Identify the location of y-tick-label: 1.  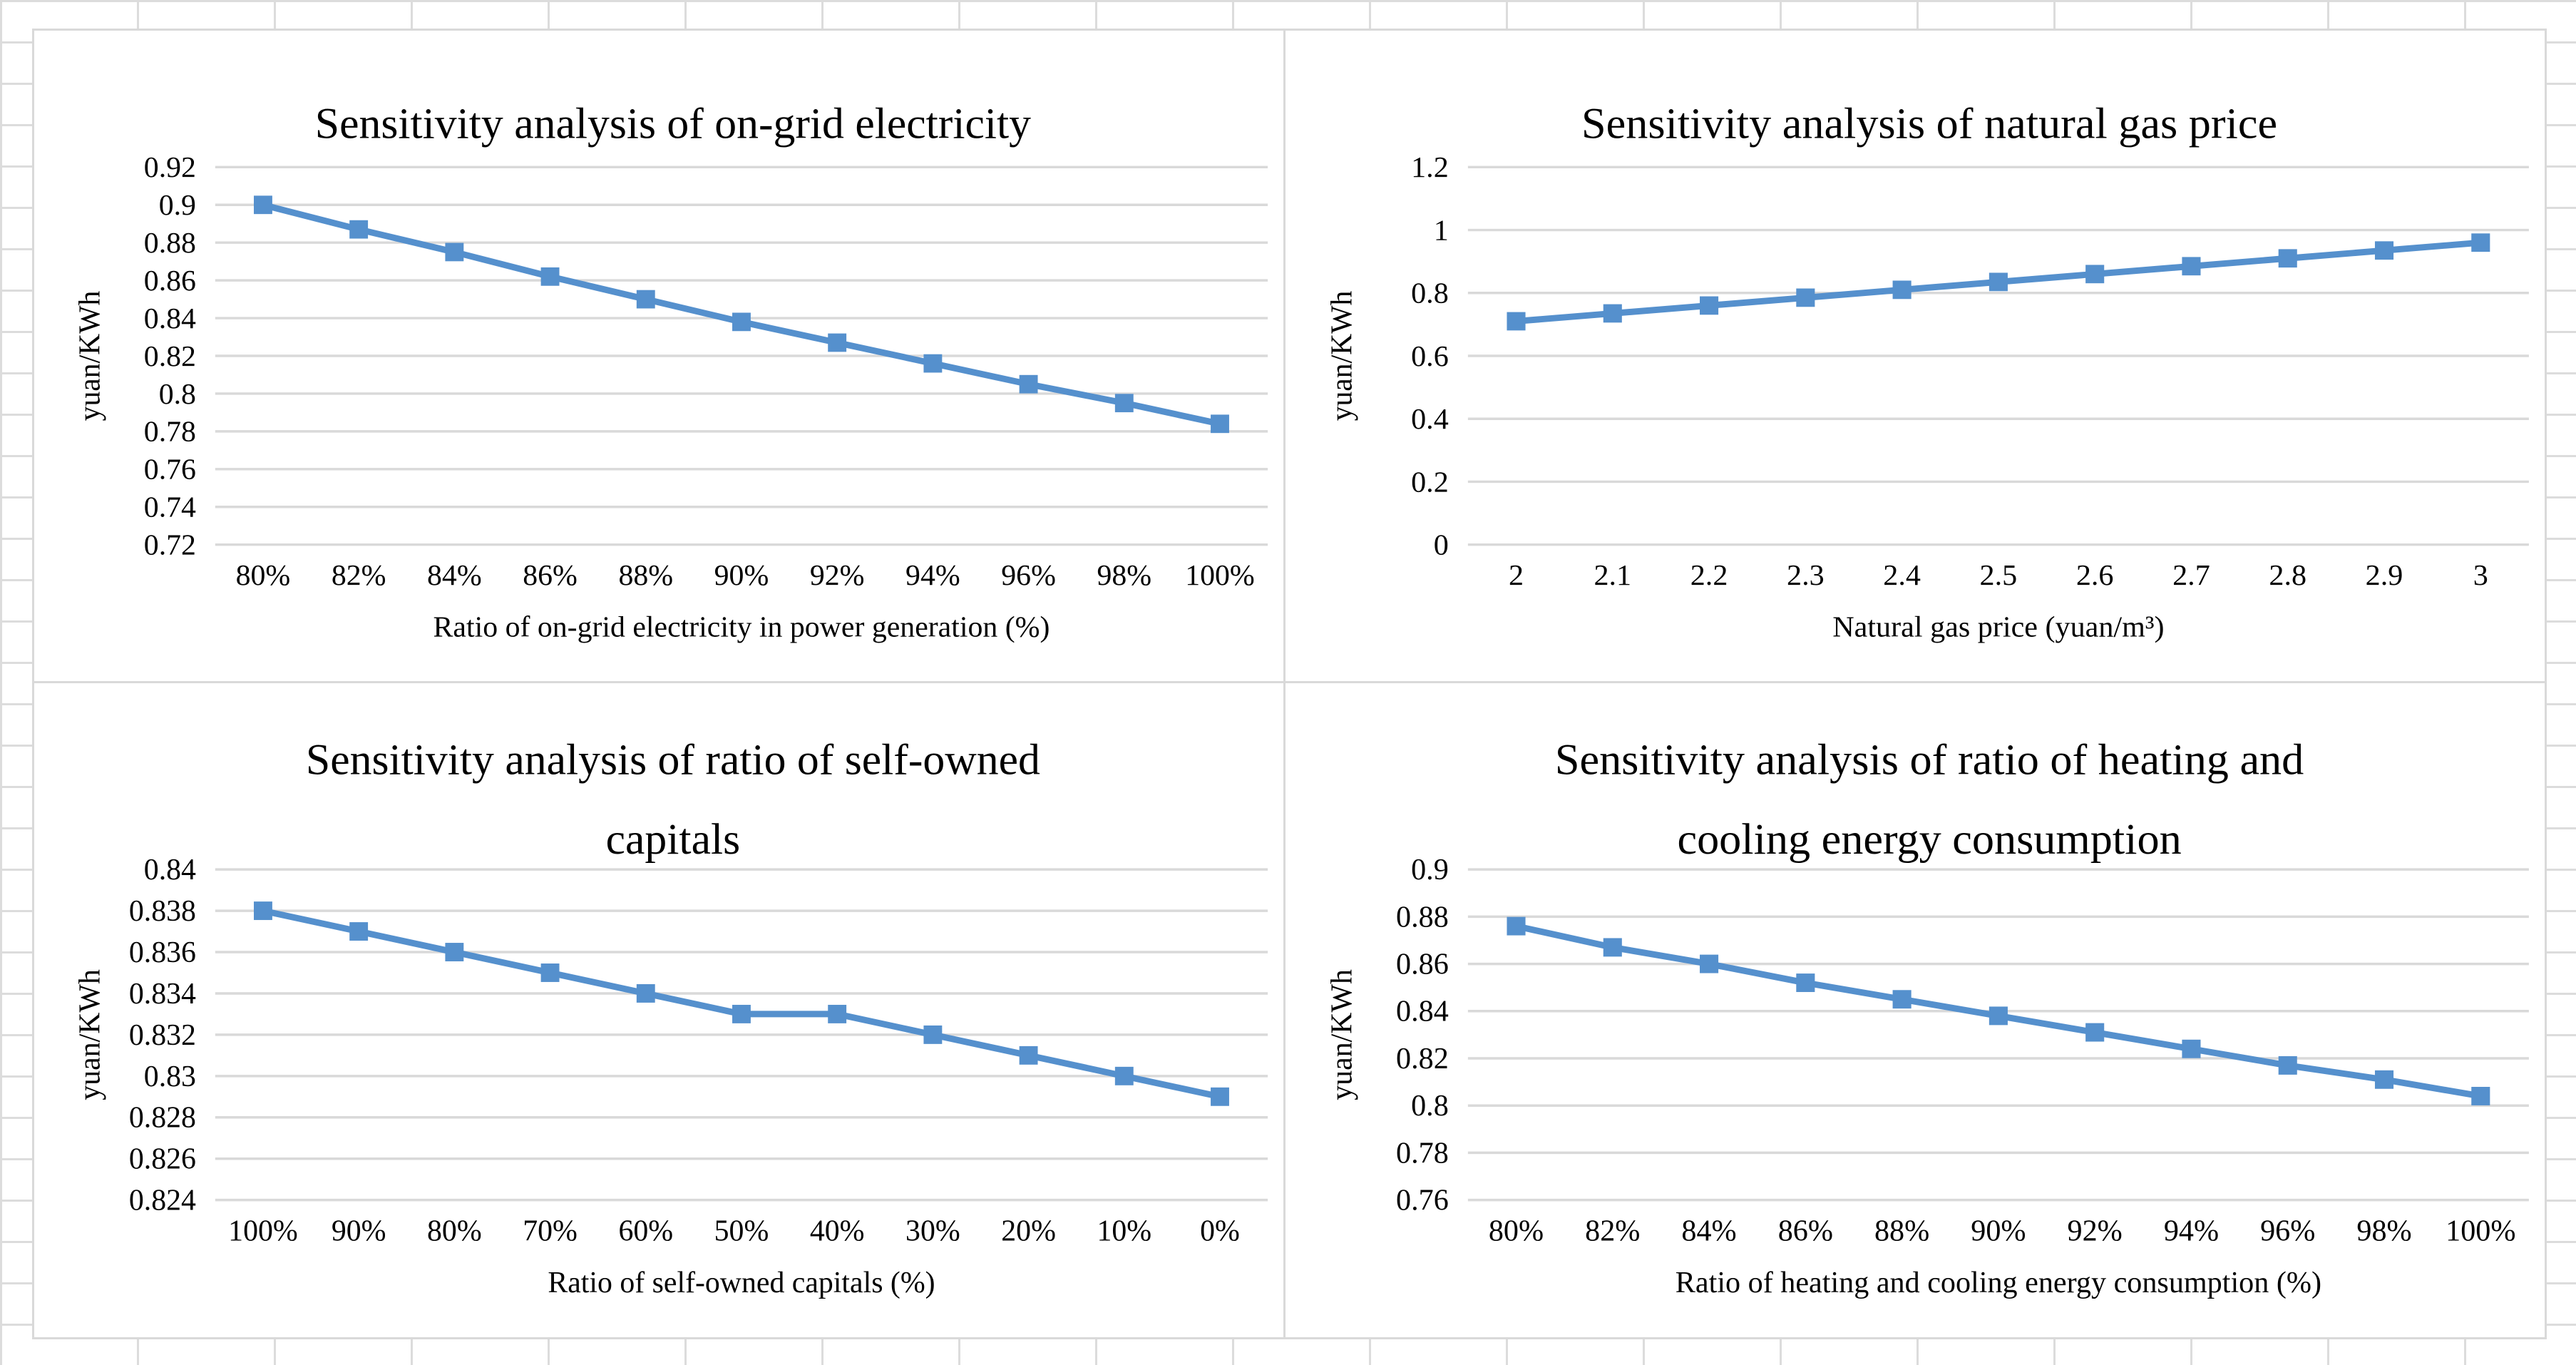
(1441, 231).